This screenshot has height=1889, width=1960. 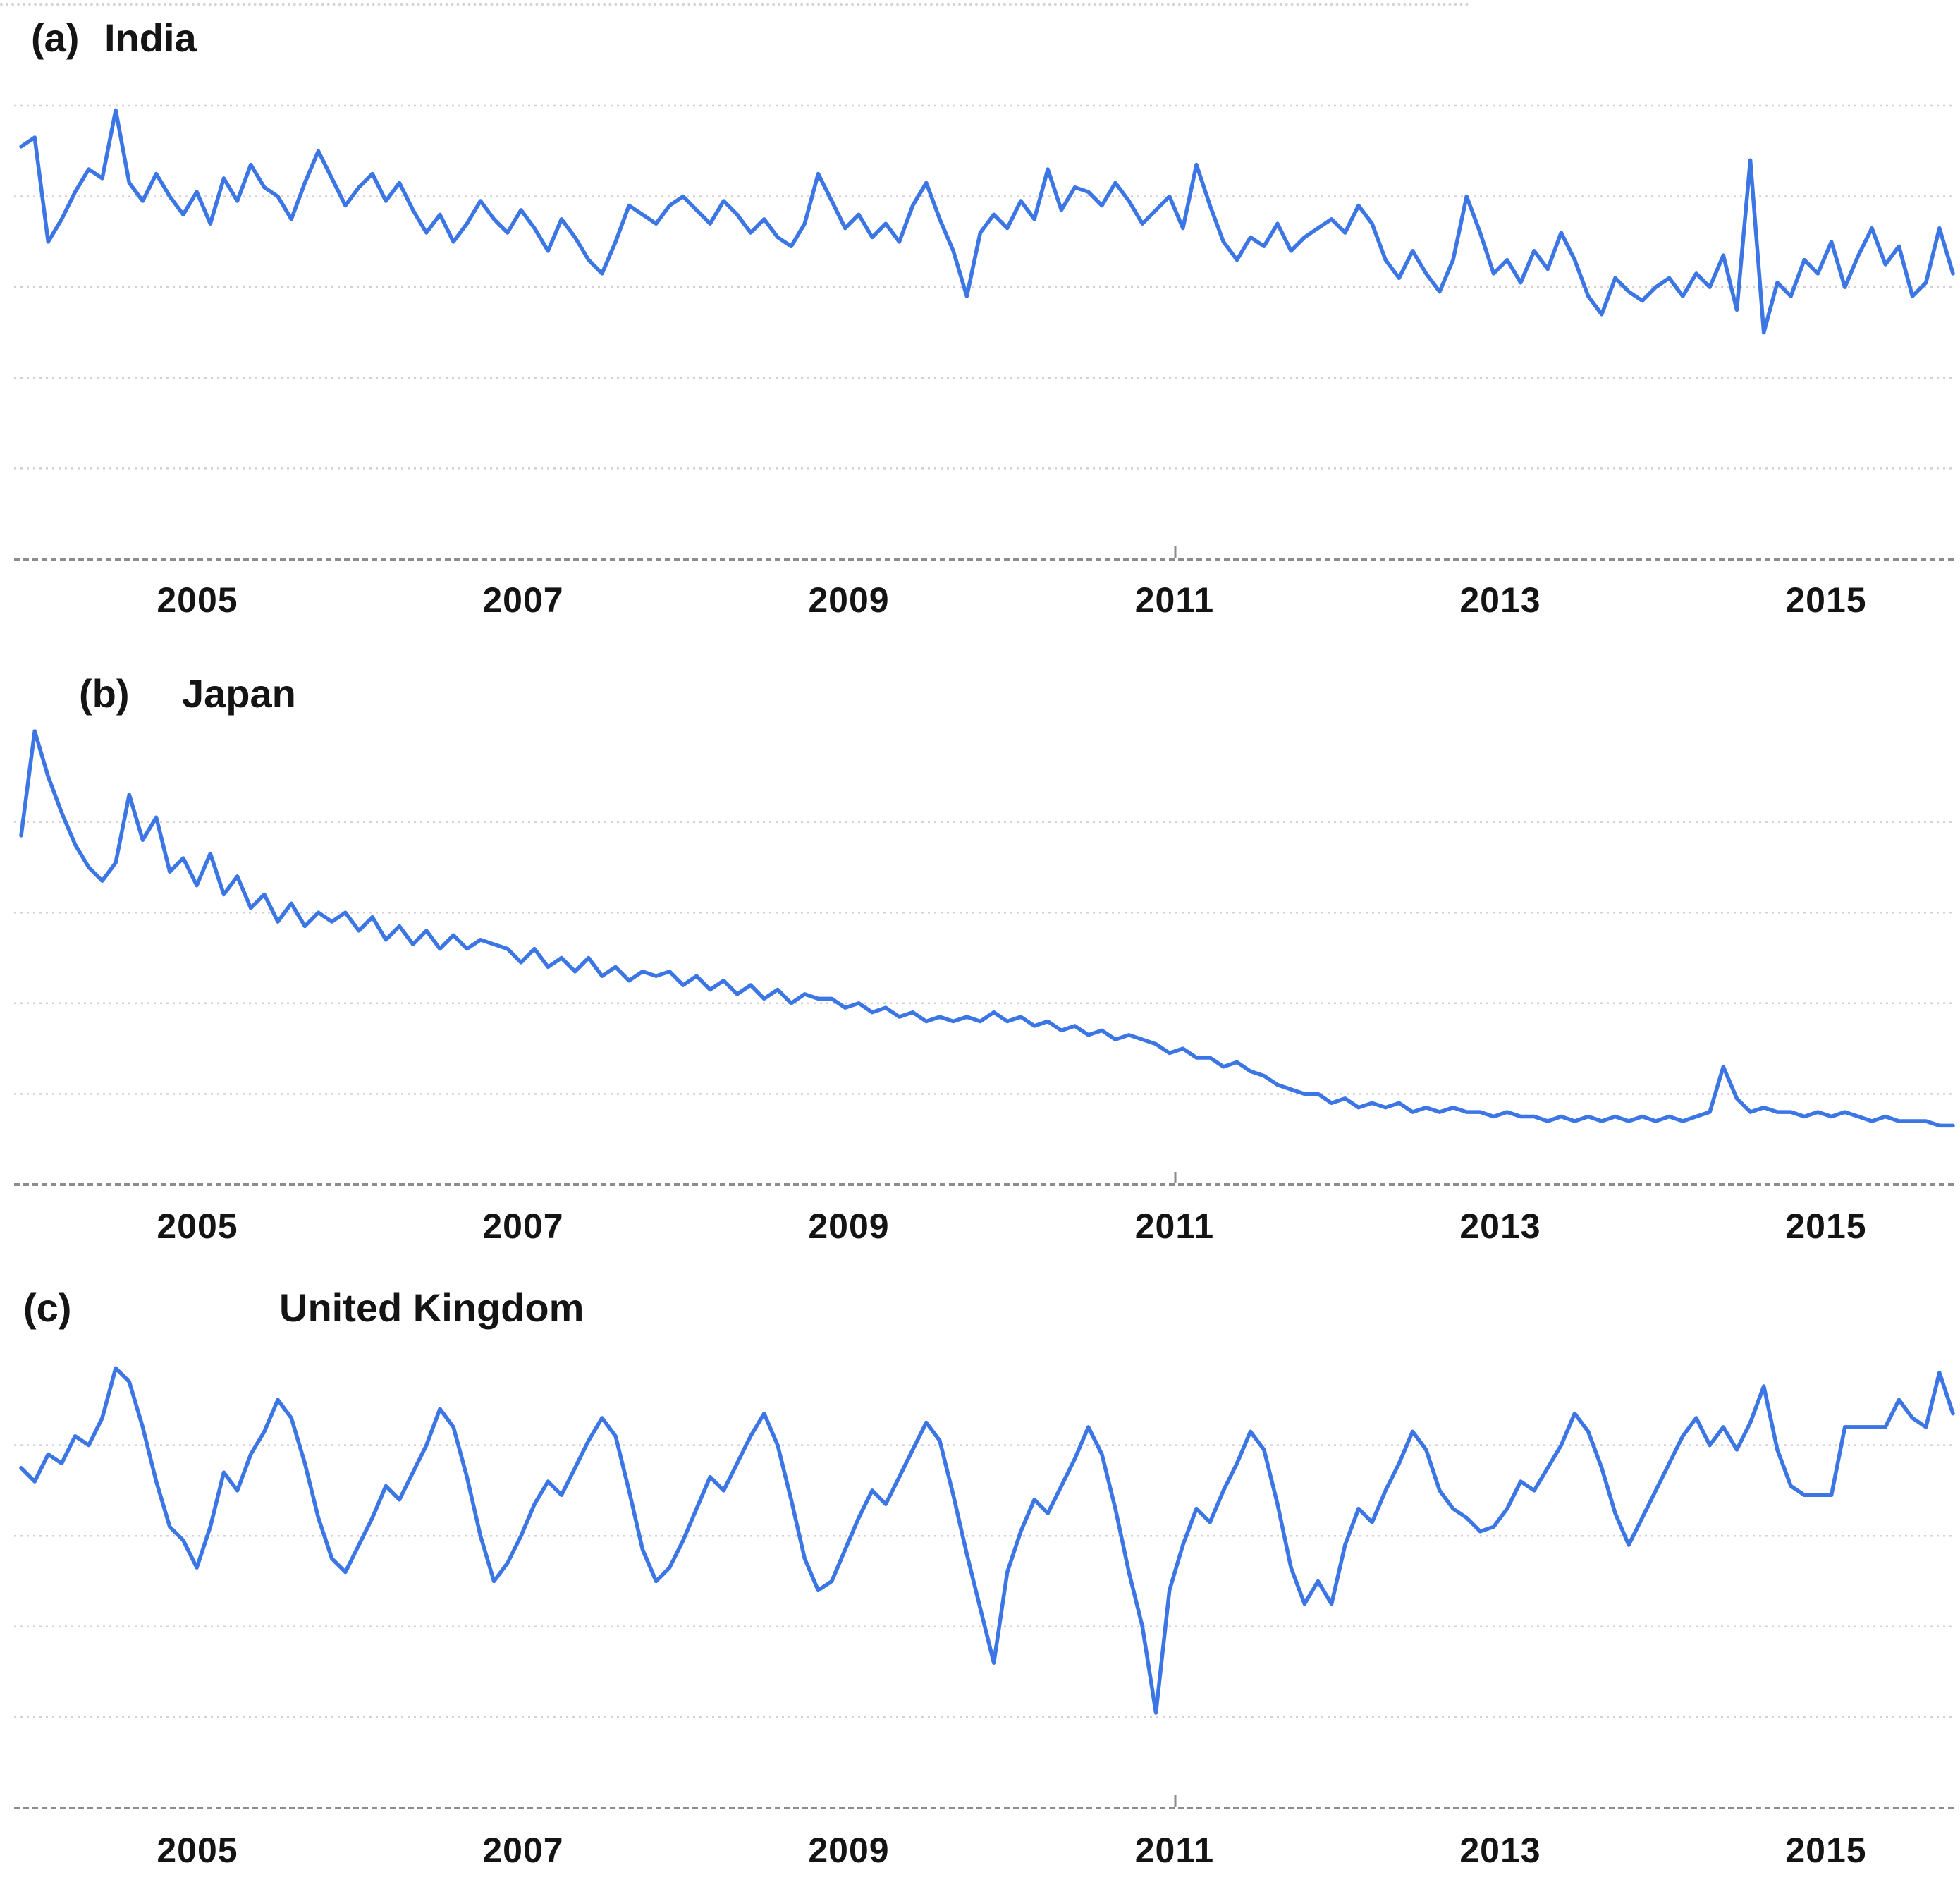 I want to click on panel-a-title-text: India, so click(x=150, y=38).